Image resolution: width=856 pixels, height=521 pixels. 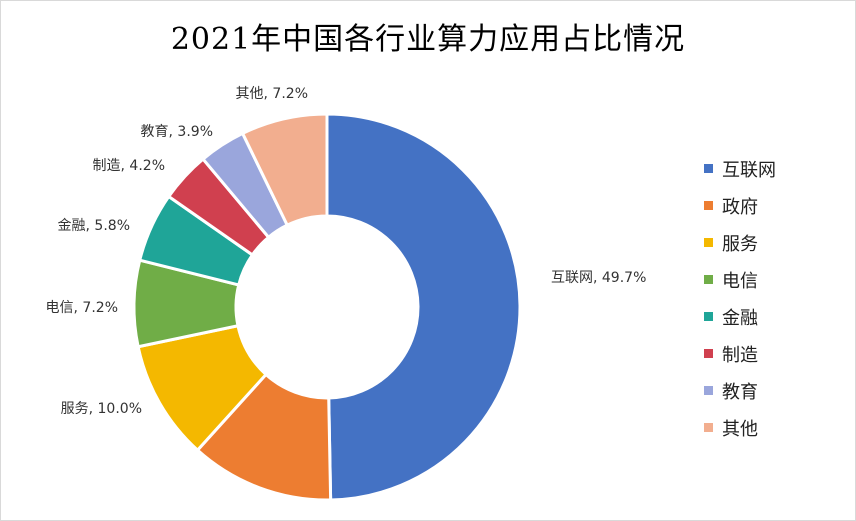 What do you see at coordinates (428, 39) in the screenshot?
I see `chart-title: 2021年中国各行业算力应用占比情况` at bounding box center [428, 39].